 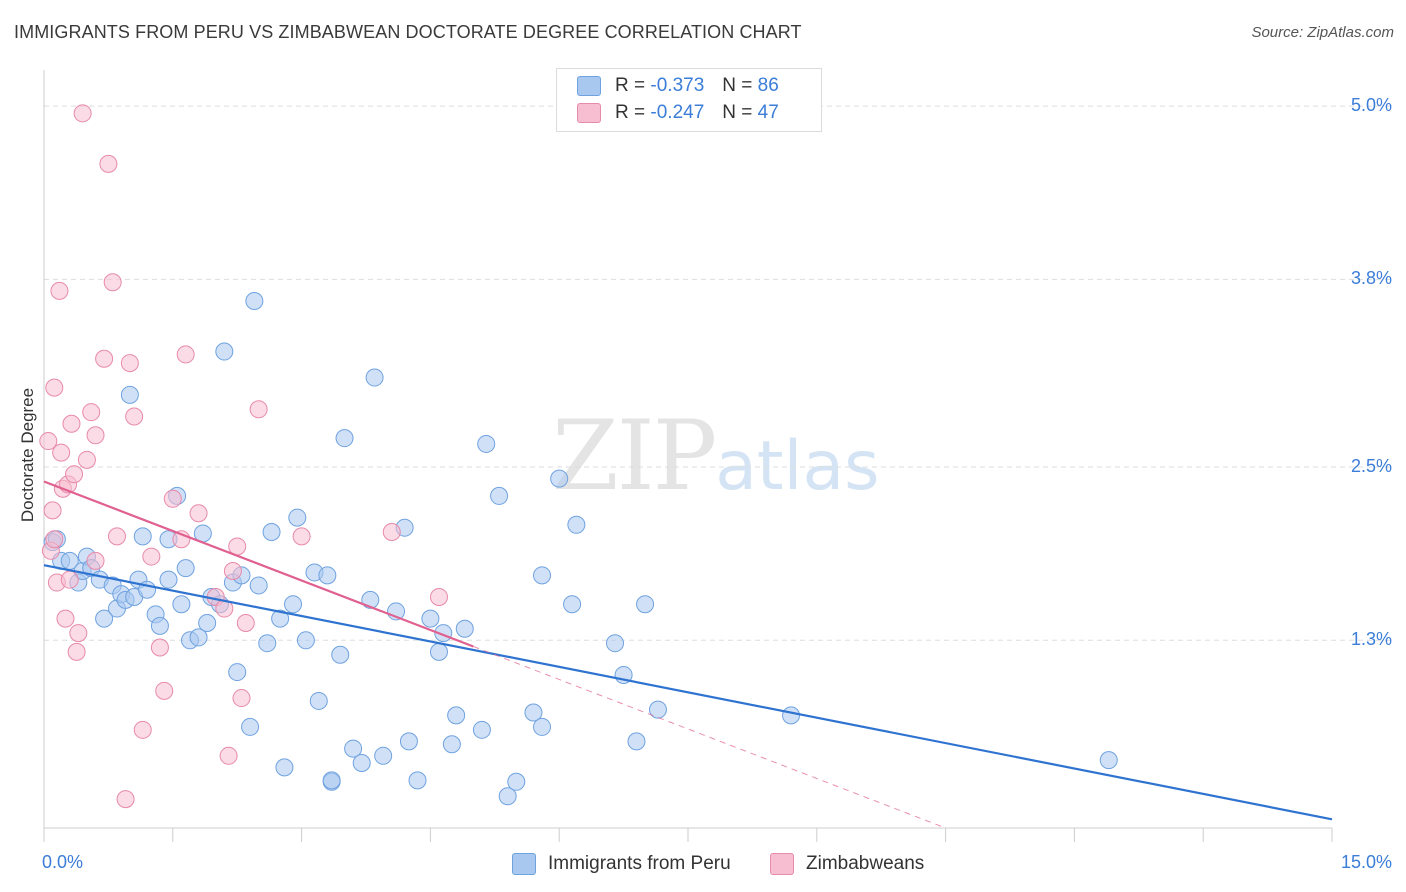 What do you see at coordinates (27, 455) in the screenshot?
I see `y-axis-label: Doctorate Degree` at bounding box center [27, 455].